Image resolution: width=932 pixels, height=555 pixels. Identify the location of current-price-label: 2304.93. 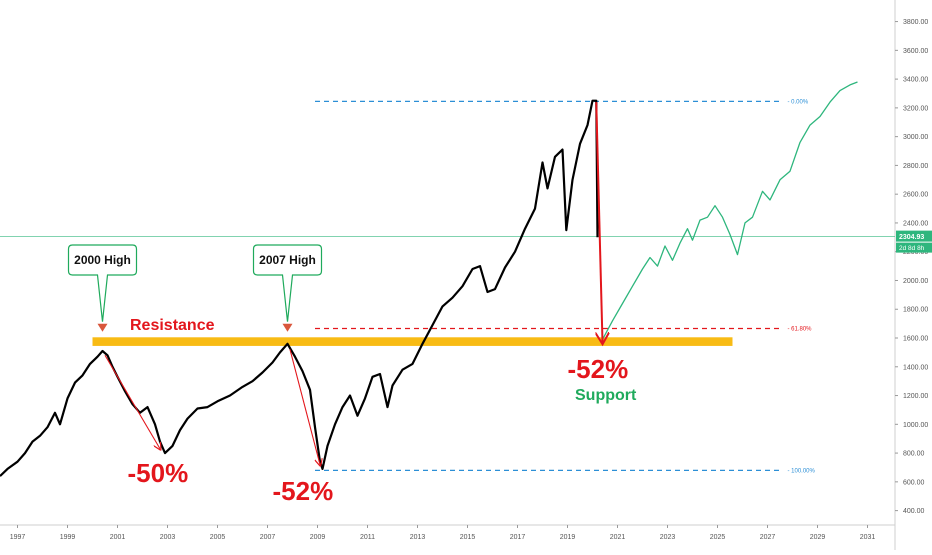
(911, 237).